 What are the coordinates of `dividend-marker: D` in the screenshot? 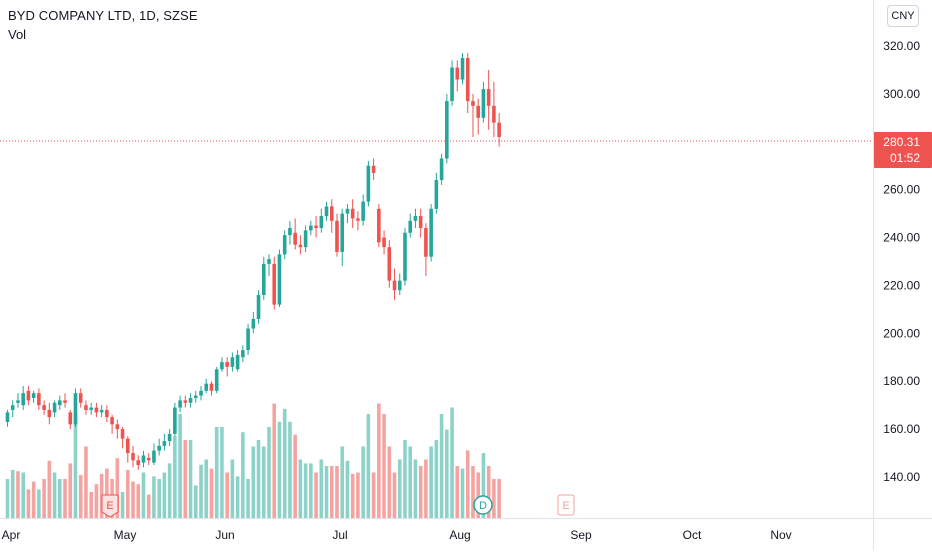 It's located at (483, 505).